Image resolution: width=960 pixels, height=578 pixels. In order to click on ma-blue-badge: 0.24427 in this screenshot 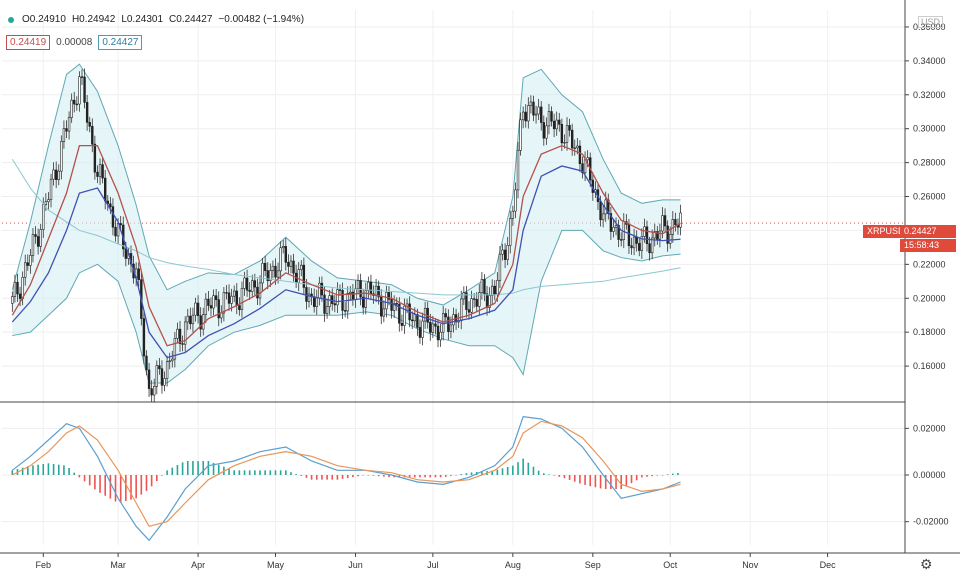, I will do `click(120, 42)`.